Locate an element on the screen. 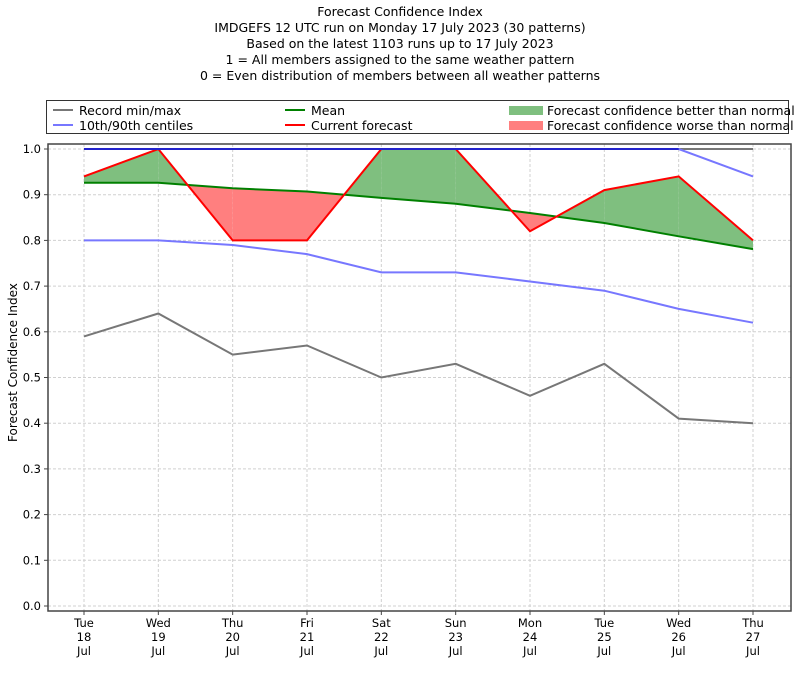  legend-swatch-better is located at coordinates (526, 110).